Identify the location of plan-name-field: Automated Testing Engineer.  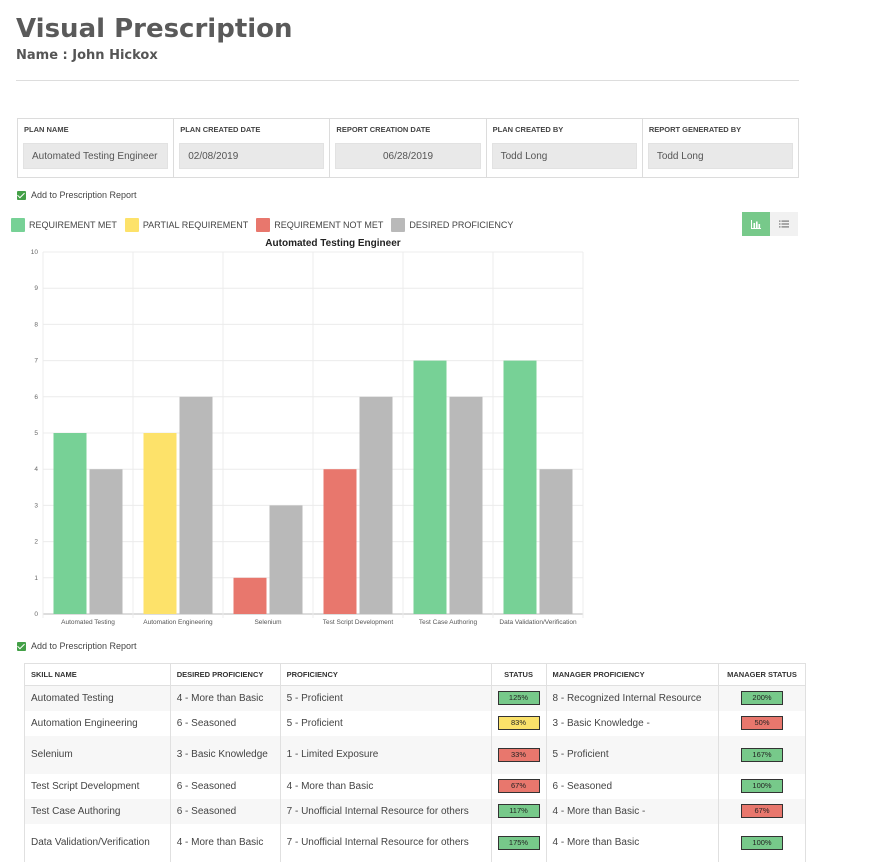
(96, 156).